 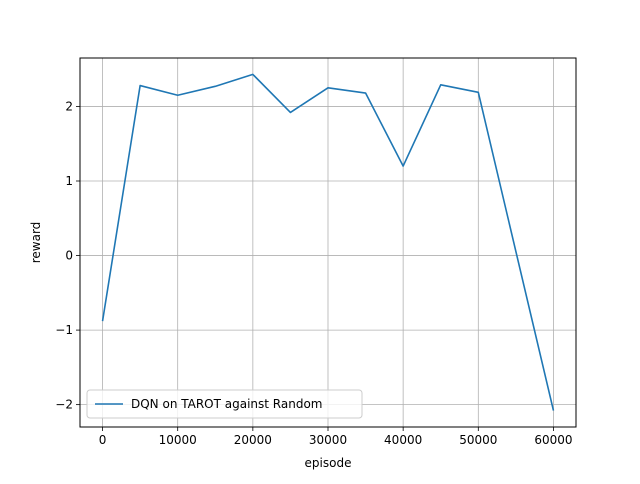 What do you see at coordinates (36, 243) in the screenshot?
I see `y-axis-label: reward` at bounding box center [36, 243].